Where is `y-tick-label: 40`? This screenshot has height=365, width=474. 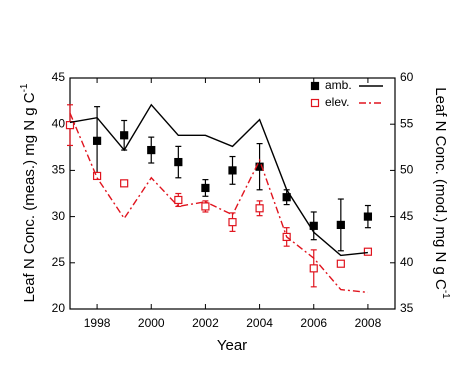
y-tick-label: 40 is located at coordinates (59, 123).